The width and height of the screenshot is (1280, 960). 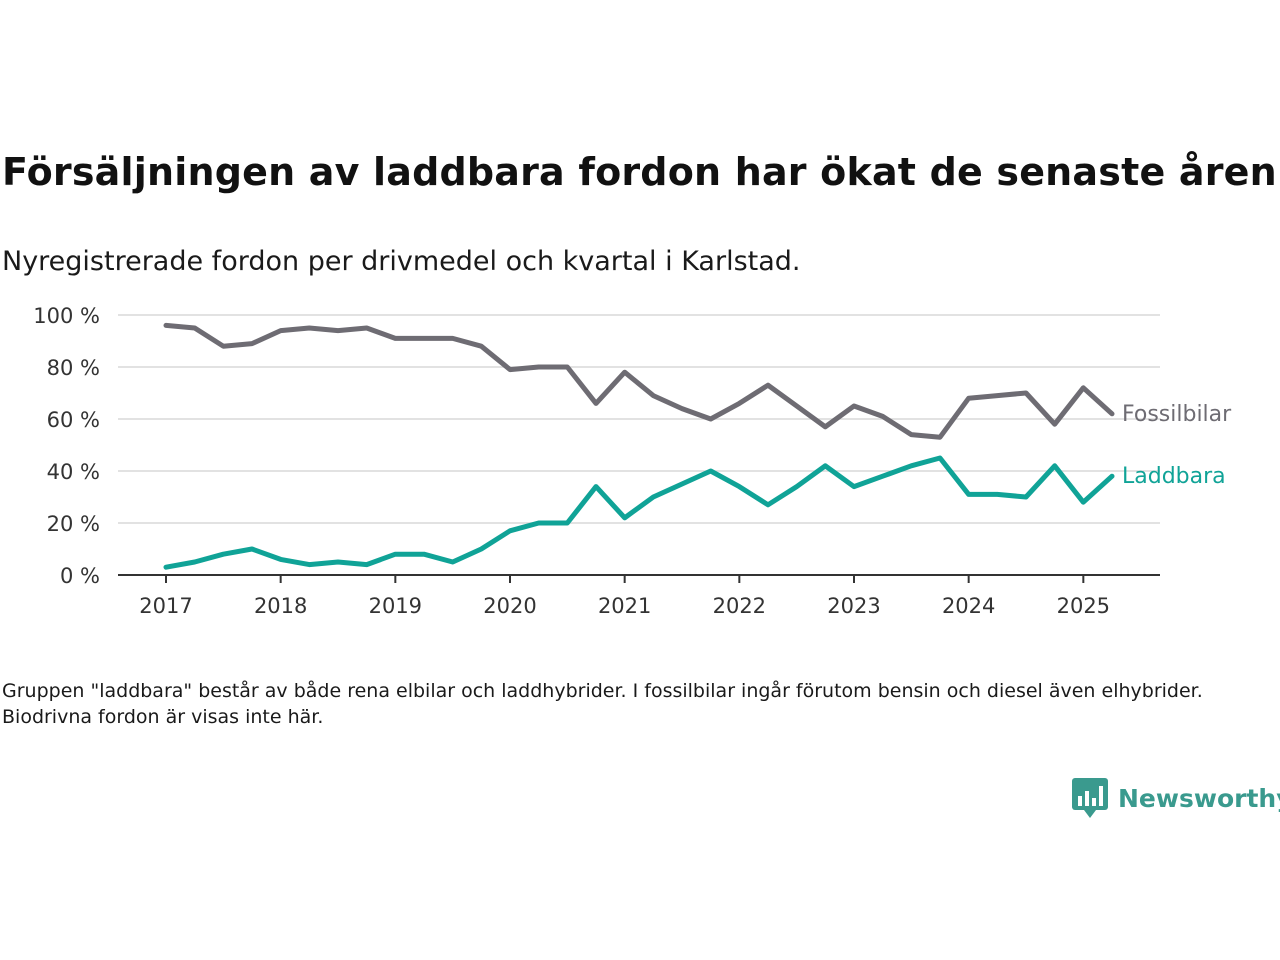 I want to click on series-label-fossilbilar: Fossilbilar, so click(x=1177, y=414).